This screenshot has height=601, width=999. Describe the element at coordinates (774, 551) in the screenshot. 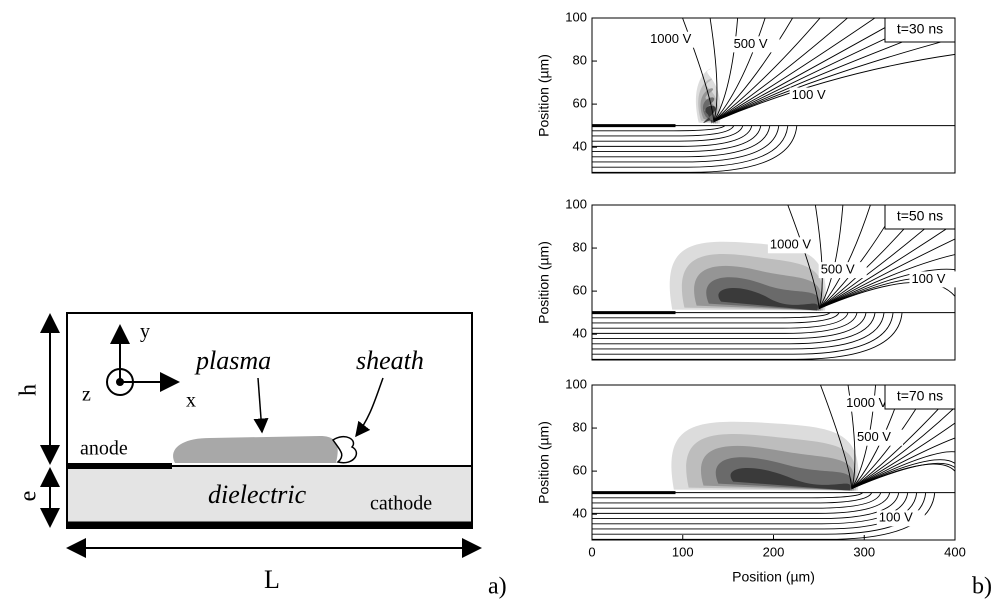

I see `x-tick-label: 200` at that location.